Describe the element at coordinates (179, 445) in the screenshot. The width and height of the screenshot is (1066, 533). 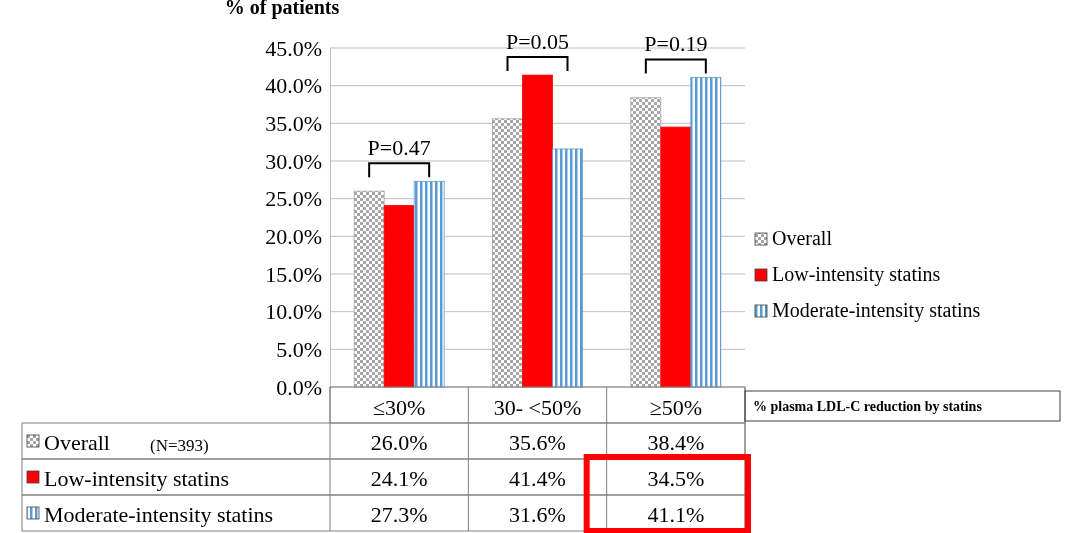
I see `text: (N=393)` at that location.